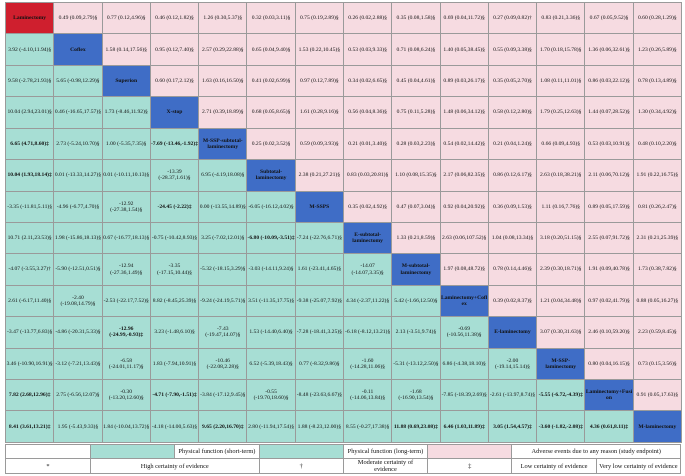 Image resolution: width=685 pixels, height=476 pixels. What do you see at coordinates (512, 144) in the screenshot?
I see `effect-cell-adverse-events: 0.21 (0.04,1.24)§` at bounding box center [512, 144].